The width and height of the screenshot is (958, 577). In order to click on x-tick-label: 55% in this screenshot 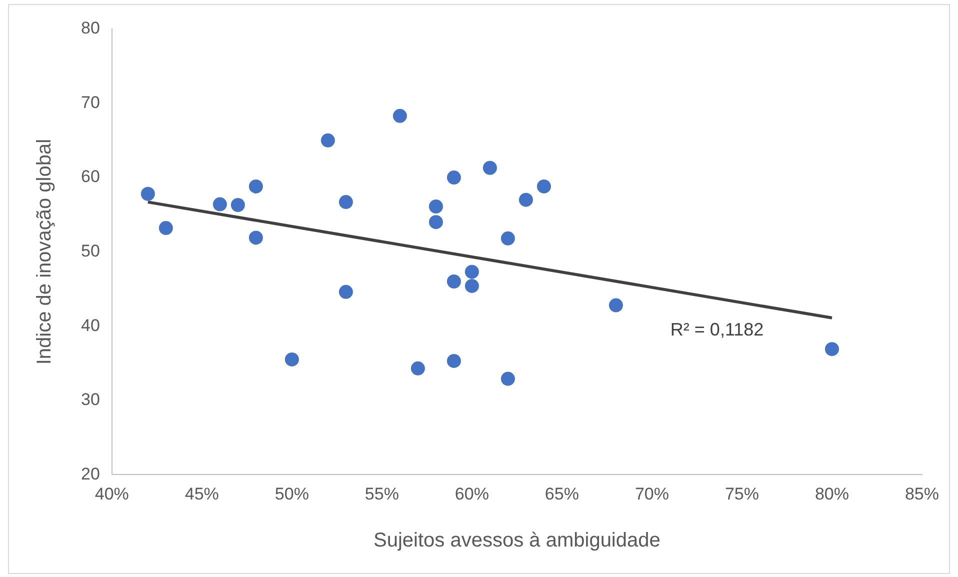, I will do `click(381, 494)`.